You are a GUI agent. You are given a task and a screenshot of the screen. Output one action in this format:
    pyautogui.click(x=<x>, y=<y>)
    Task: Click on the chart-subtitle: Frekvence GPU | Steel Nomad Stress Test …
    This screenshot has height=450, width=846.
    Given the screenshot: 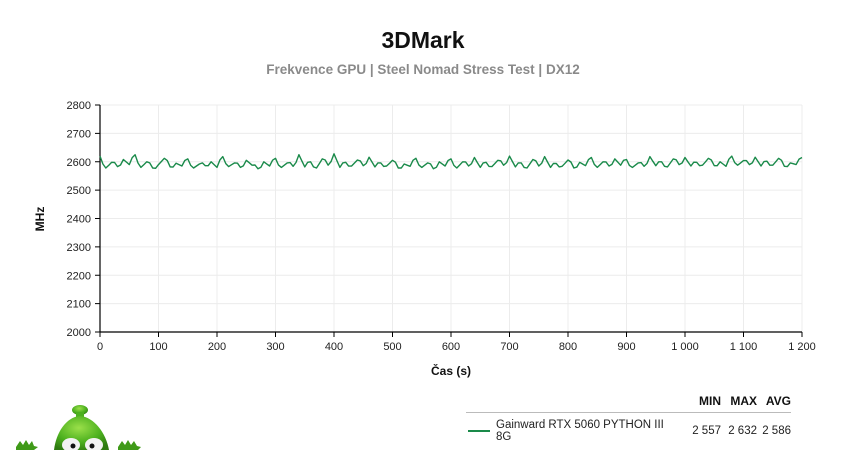 What is the action you would take?
    pyautogui.click(x=423, y=69)
    